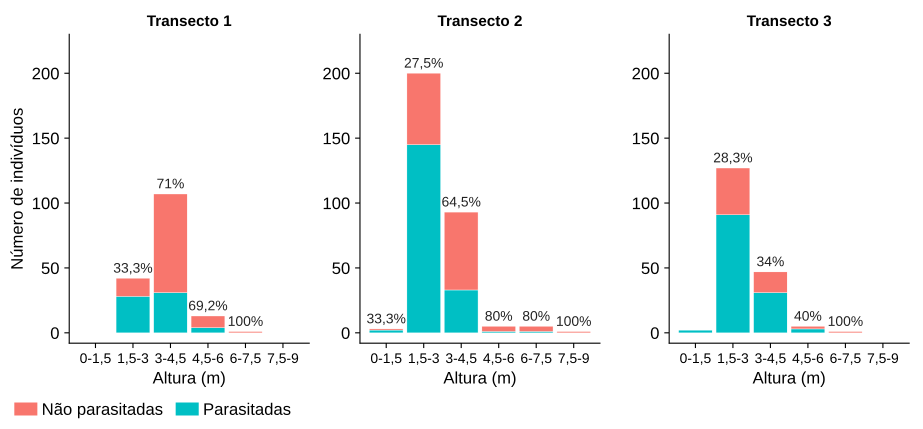 Image resolution: width=923 pixels, height=429 pixels. What do you see at coordinates (16, 188) in the screenshot?
I see `y-axis-title: Número de indivíduos` at bounding box center [16, 188].